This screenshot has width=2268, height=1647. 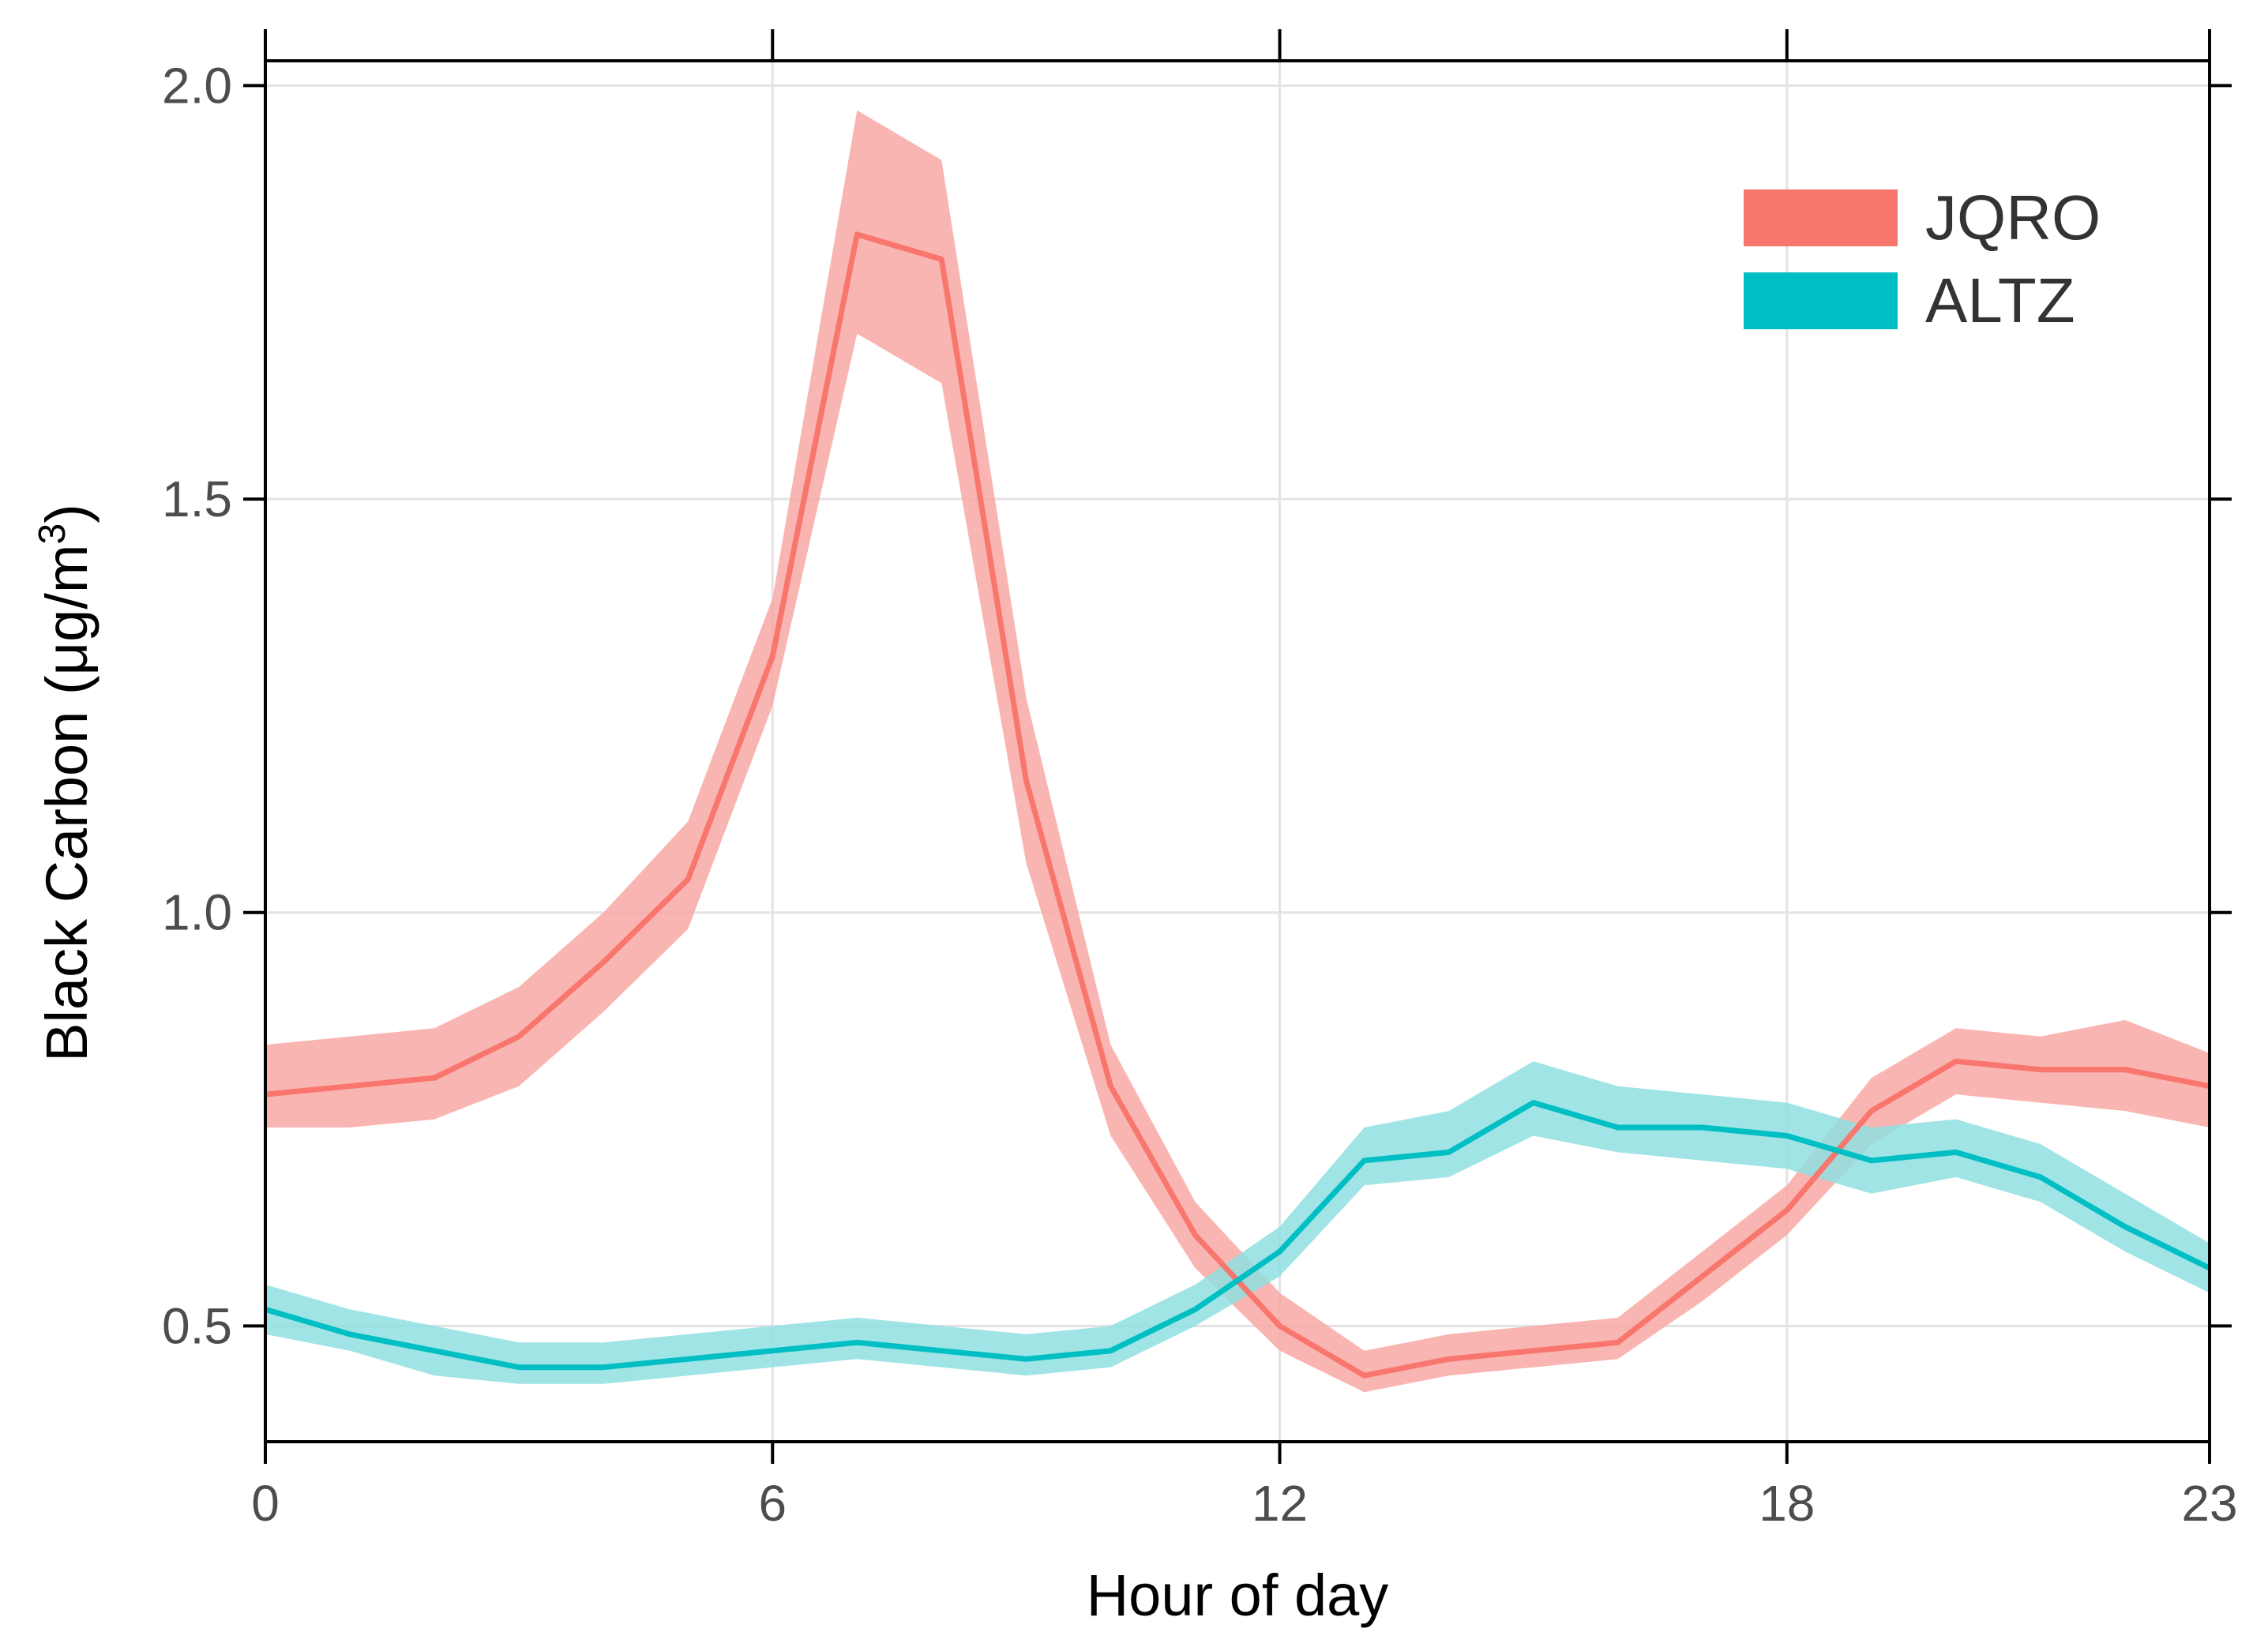 I want to click on x-tick-label: 12, so click(x=1280, y=1503).